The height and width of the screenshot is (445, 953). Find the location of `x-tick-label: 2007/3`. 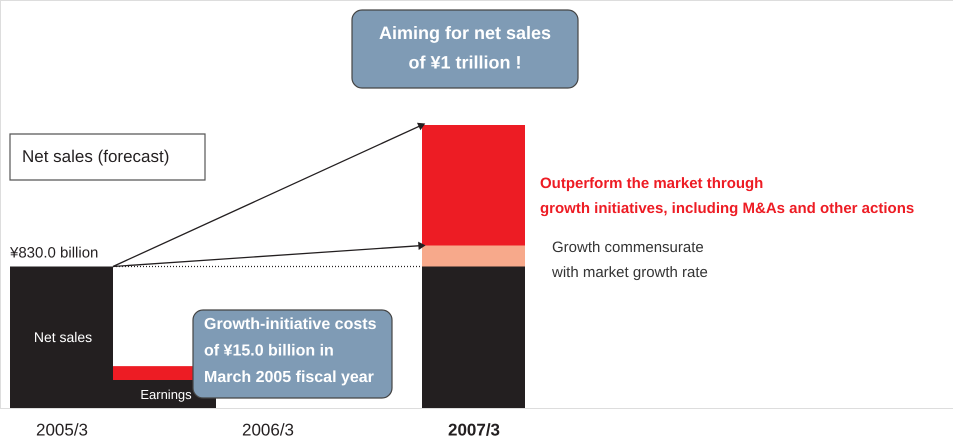

x-tick-label: 2007/3 is located at coordinates (474, 430).